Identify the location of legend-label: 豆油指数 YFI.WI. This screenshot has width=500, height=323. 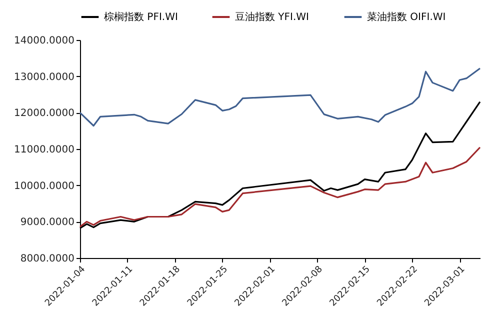
(272, 17).